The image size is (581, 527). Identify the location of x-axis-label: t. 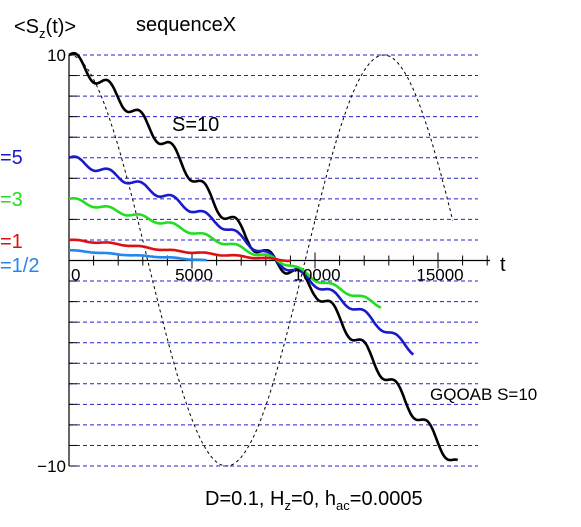
(503, 265).